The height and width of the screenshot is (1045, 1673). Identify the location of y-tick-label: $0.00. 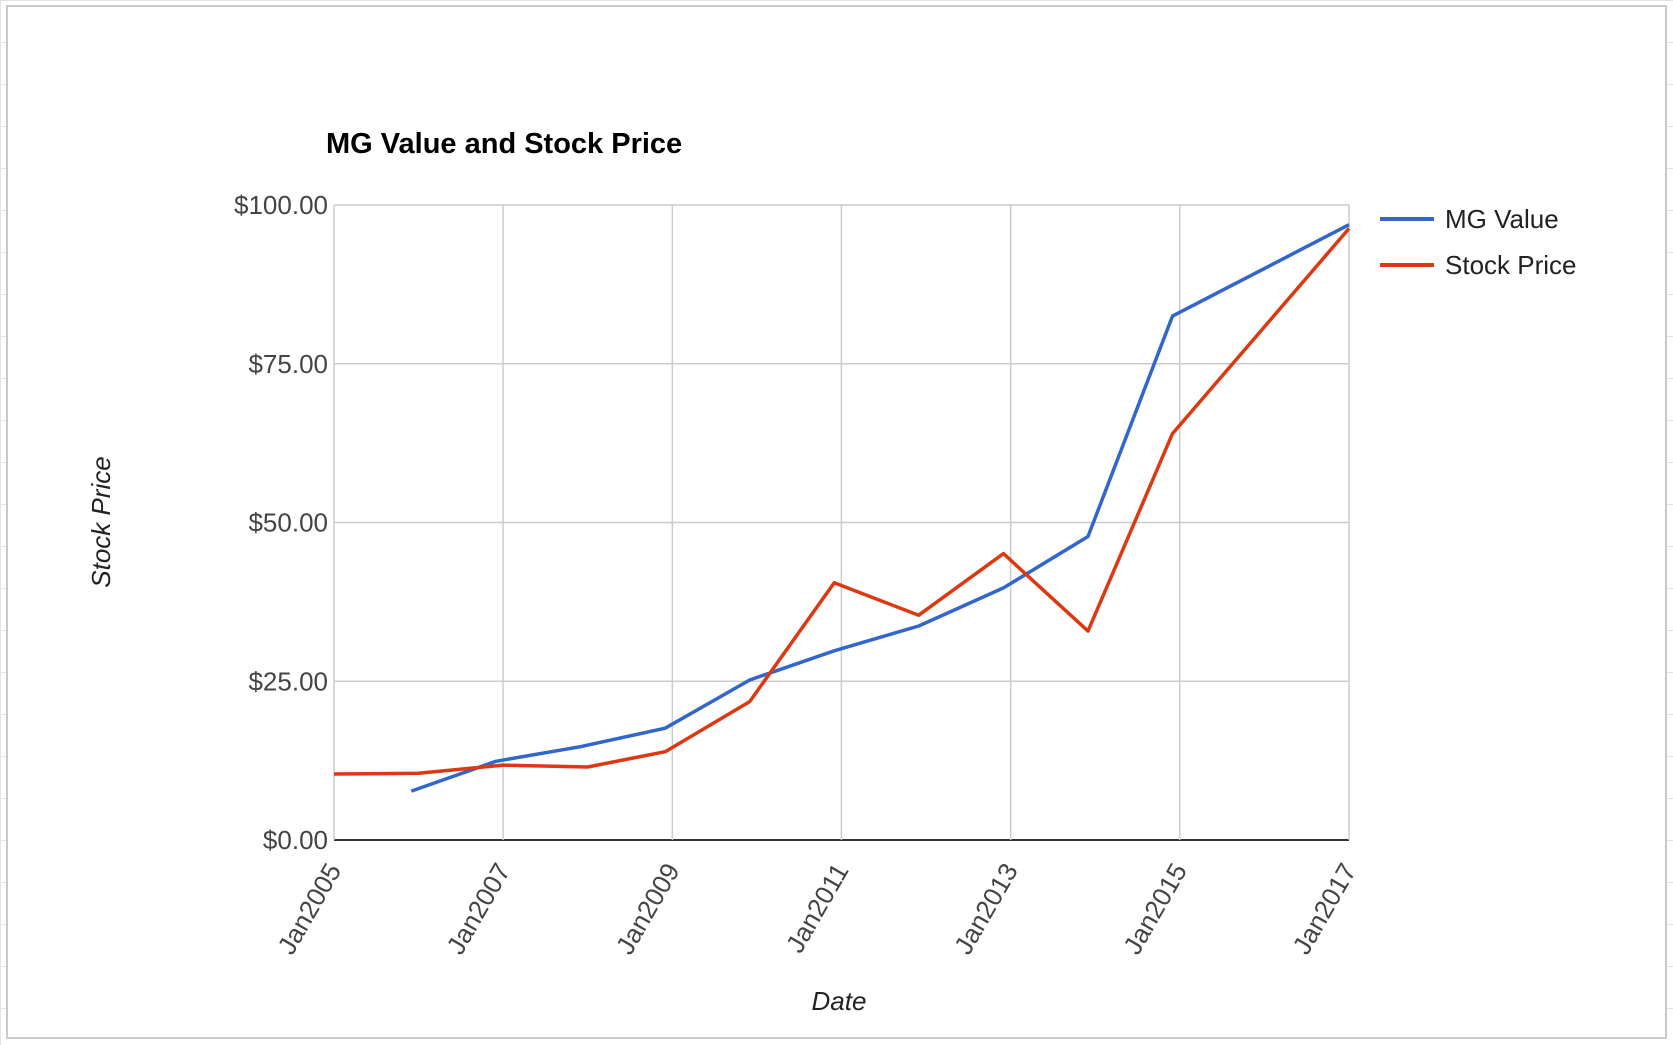
(295, 840).